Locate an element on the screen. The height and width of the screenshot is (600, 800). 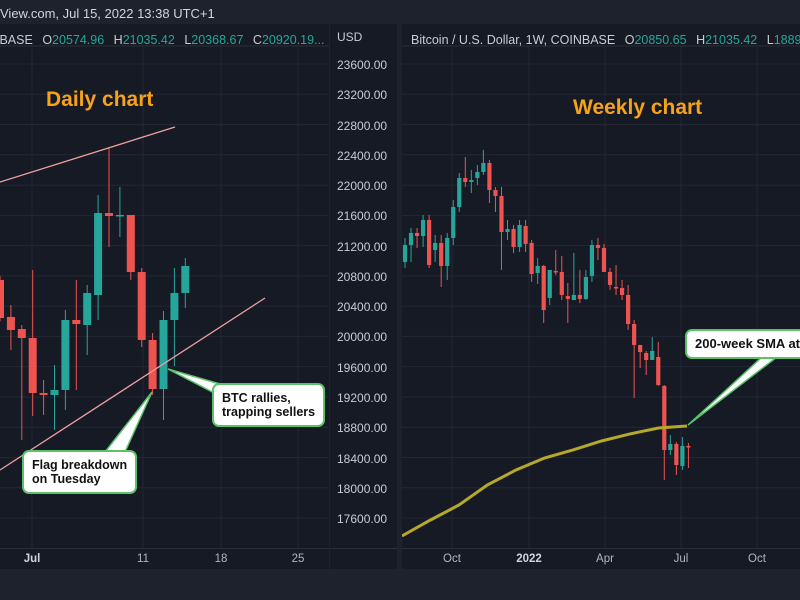
lower-trendline is located at coordinates (133, 384).